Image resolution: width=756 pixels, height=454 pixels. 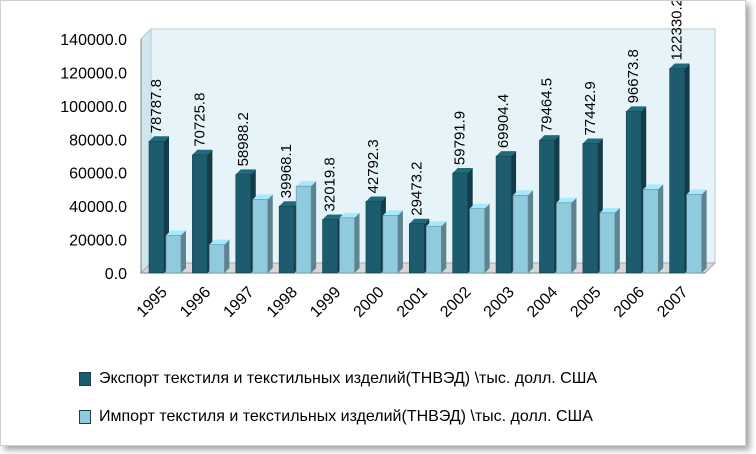 I want to click on data-label: 59791.9, so click(x=460, y=138).